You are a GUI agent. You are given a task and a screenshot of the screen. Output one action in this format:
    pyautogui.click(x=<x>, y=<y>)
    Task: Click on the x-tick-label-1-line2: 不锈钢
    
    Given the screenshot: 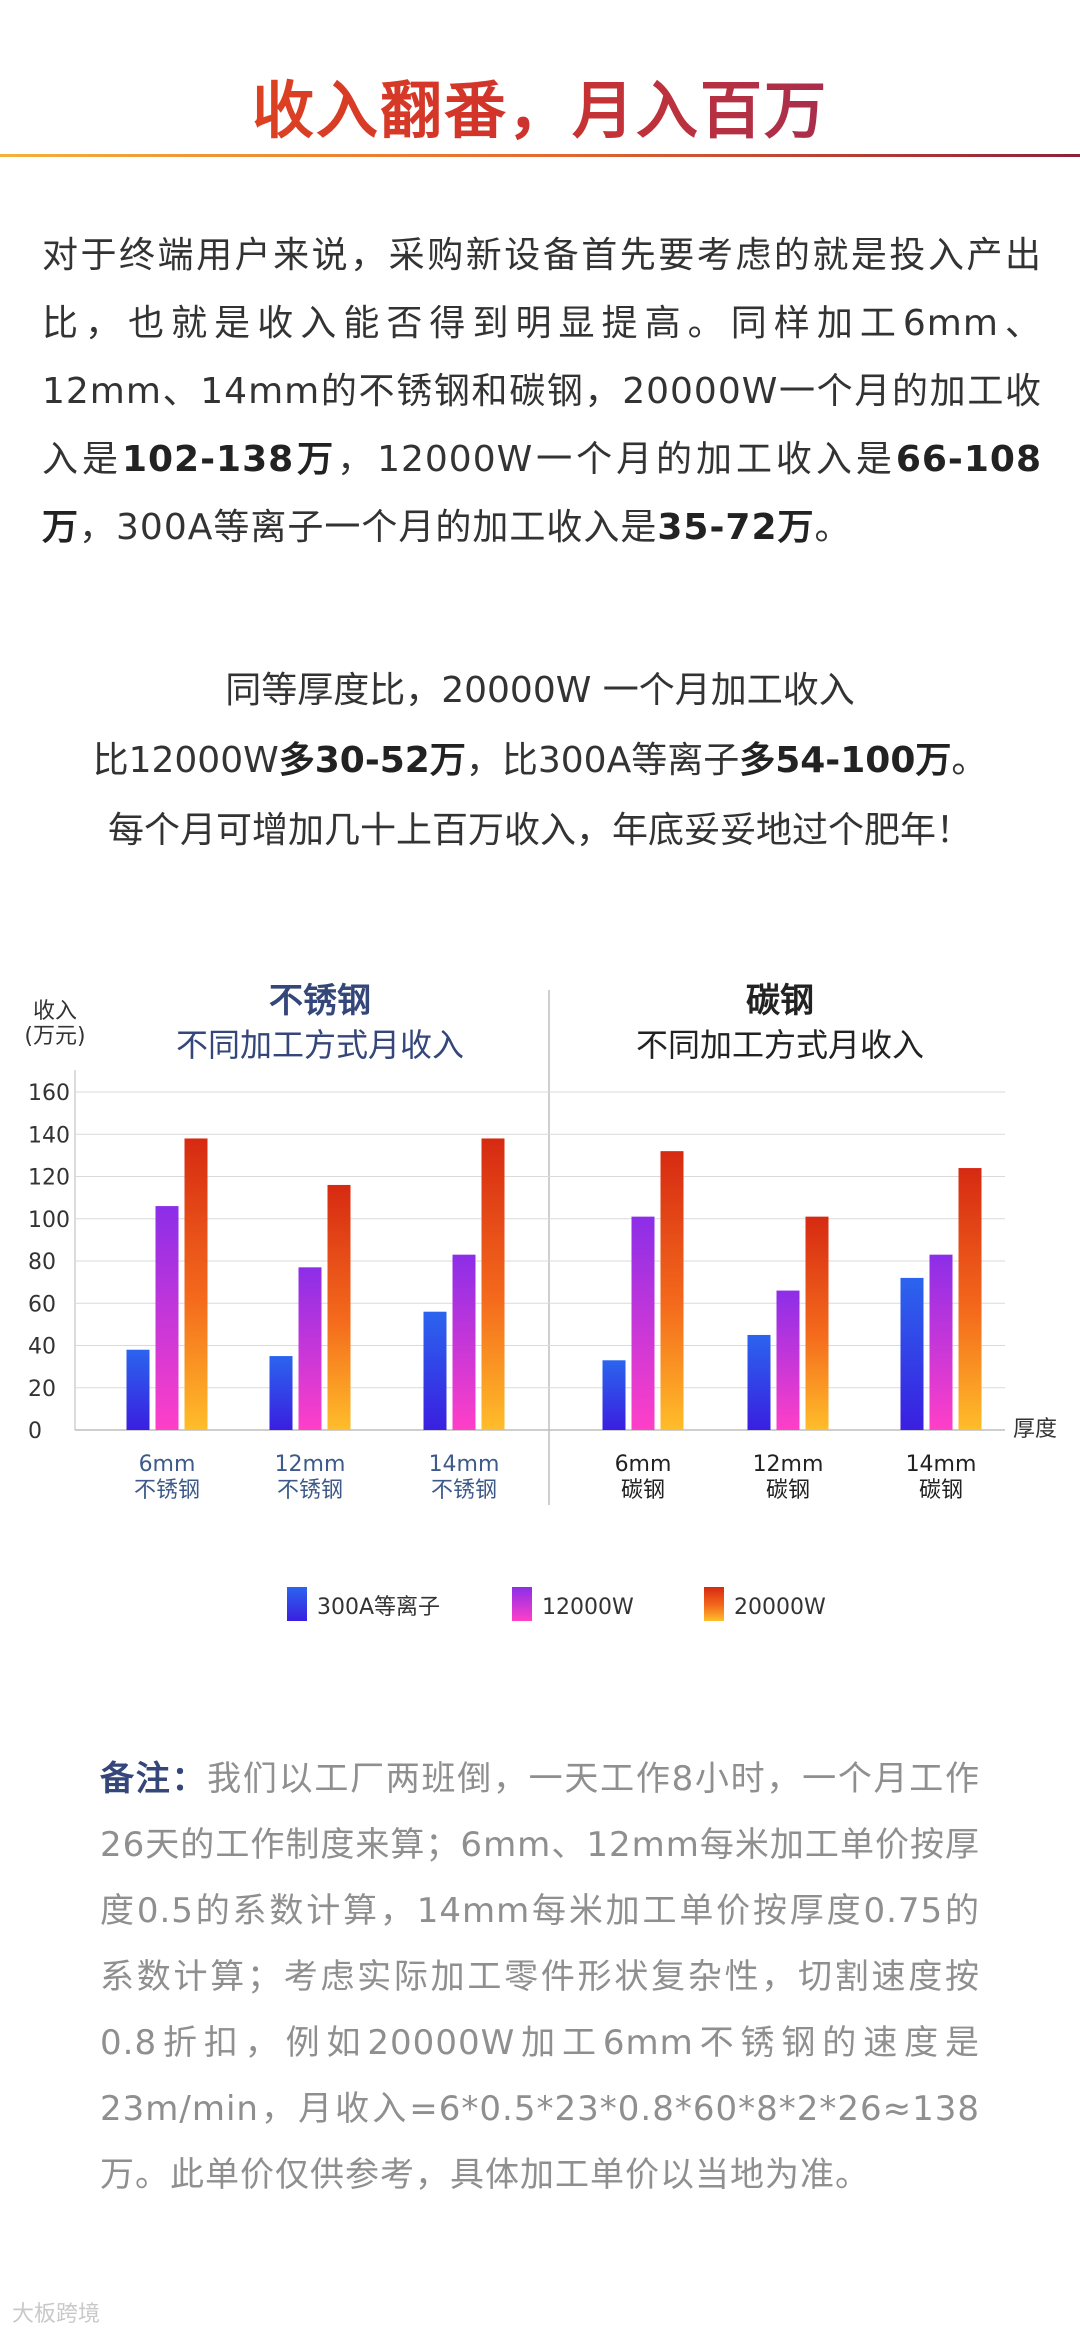 What is the action you would take?
    pyautogui.click(x=167, y=1490)
    